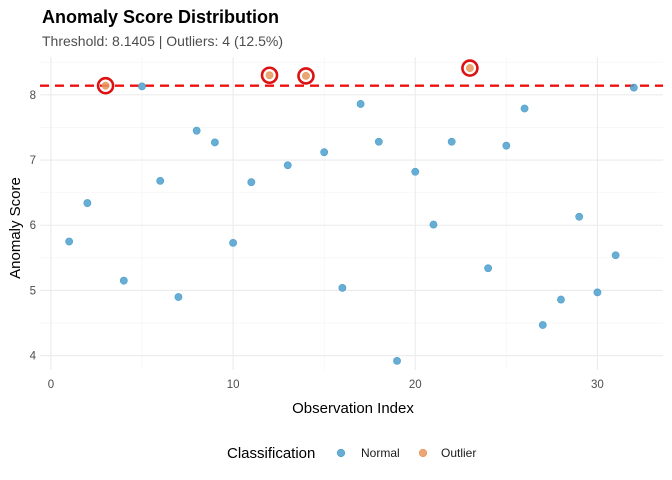  What do you see at coordinates (380, 453) in the screenshot?
I see `legend-label-normal: Normal` at bounding box center [380, 453].